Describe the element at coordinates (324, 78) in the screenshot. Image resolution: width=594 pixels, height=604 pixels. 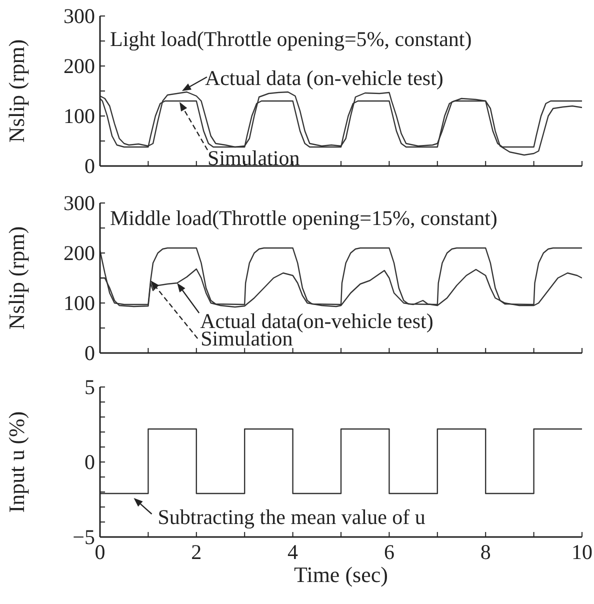
I see `annotation: Actual data (on-vehicle test)` at that location.